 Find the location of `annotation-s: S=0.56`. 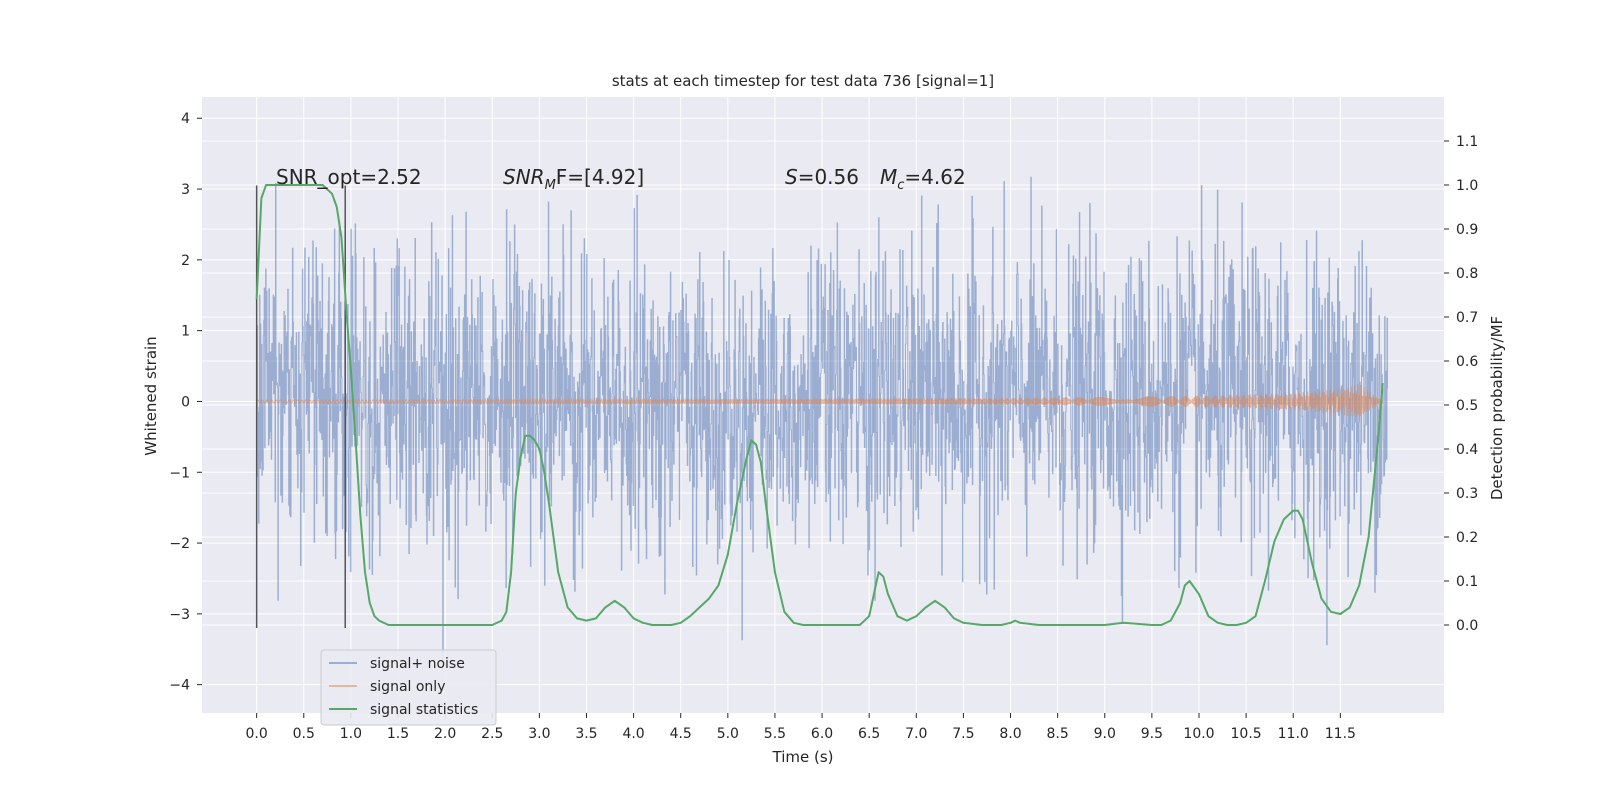

annotation-s: S=0.56 is located at coordinates (822, 177).